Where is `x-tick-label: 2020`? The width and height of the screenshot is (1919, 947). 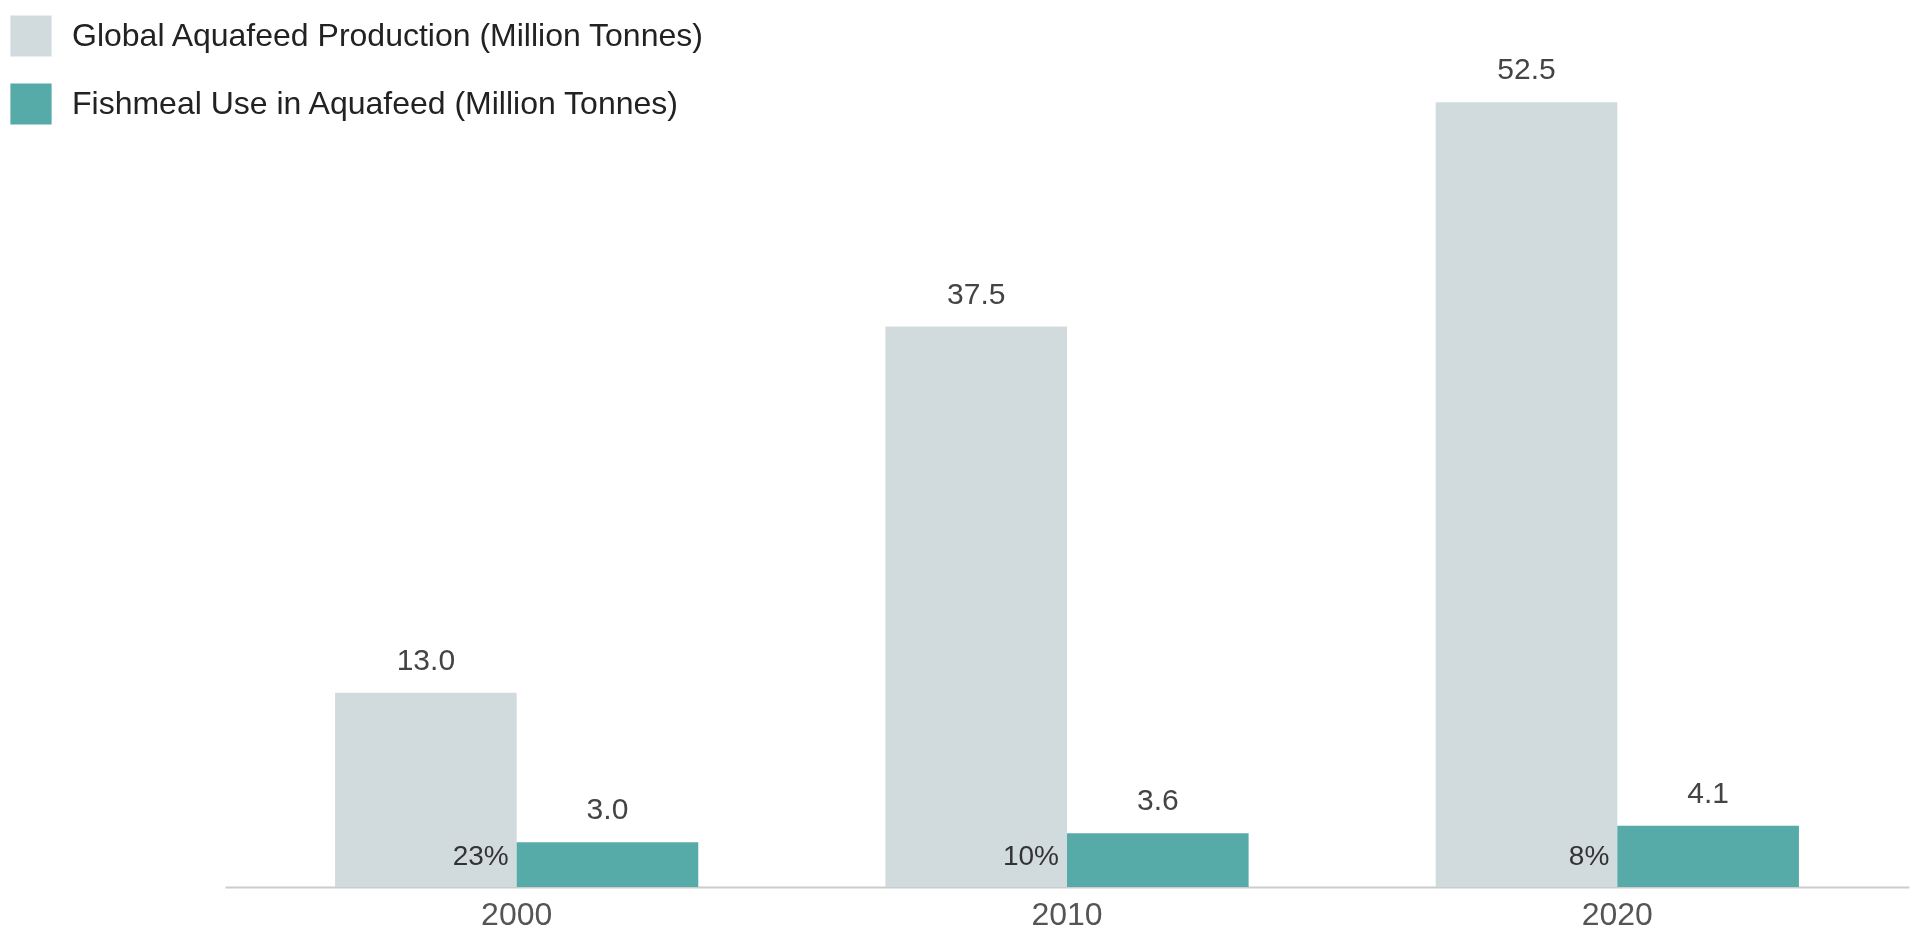
x-tick-label: 2020 is located at coordinates (1617, 913).